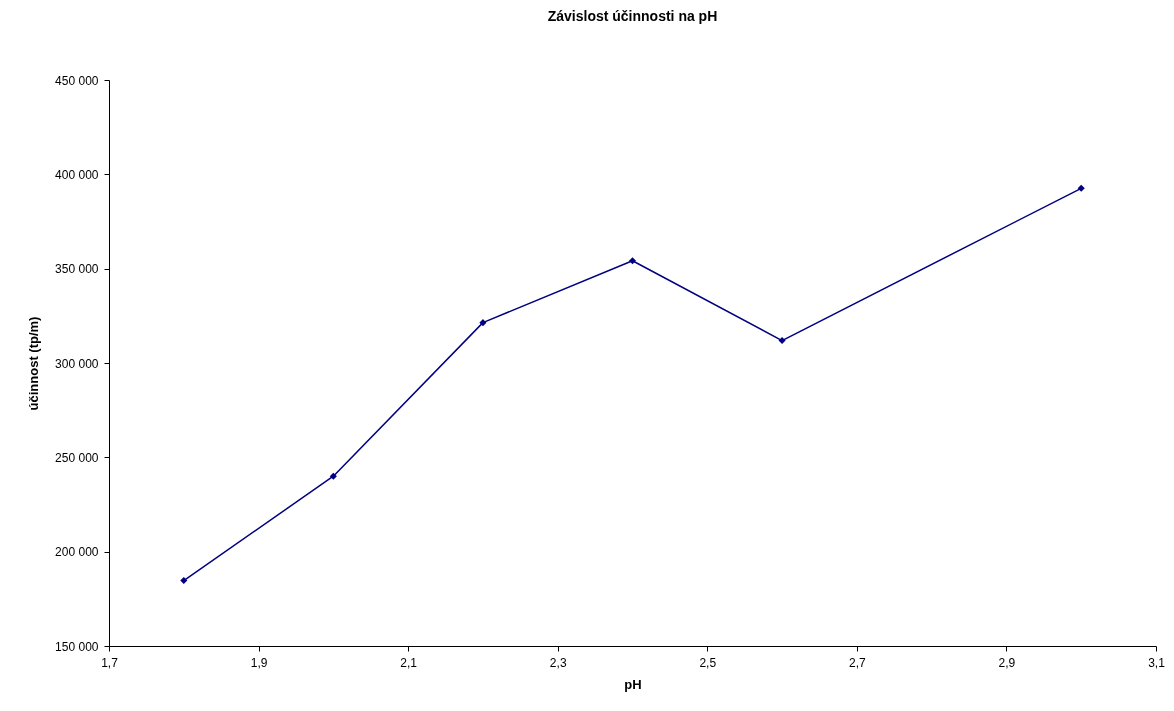 The width and height of the screenshot is (1174, 711). What do you see at coordinates (259, 662) in the screenshot?
I see `x-tick-label: 1,9` at bounding box center [259, 662].